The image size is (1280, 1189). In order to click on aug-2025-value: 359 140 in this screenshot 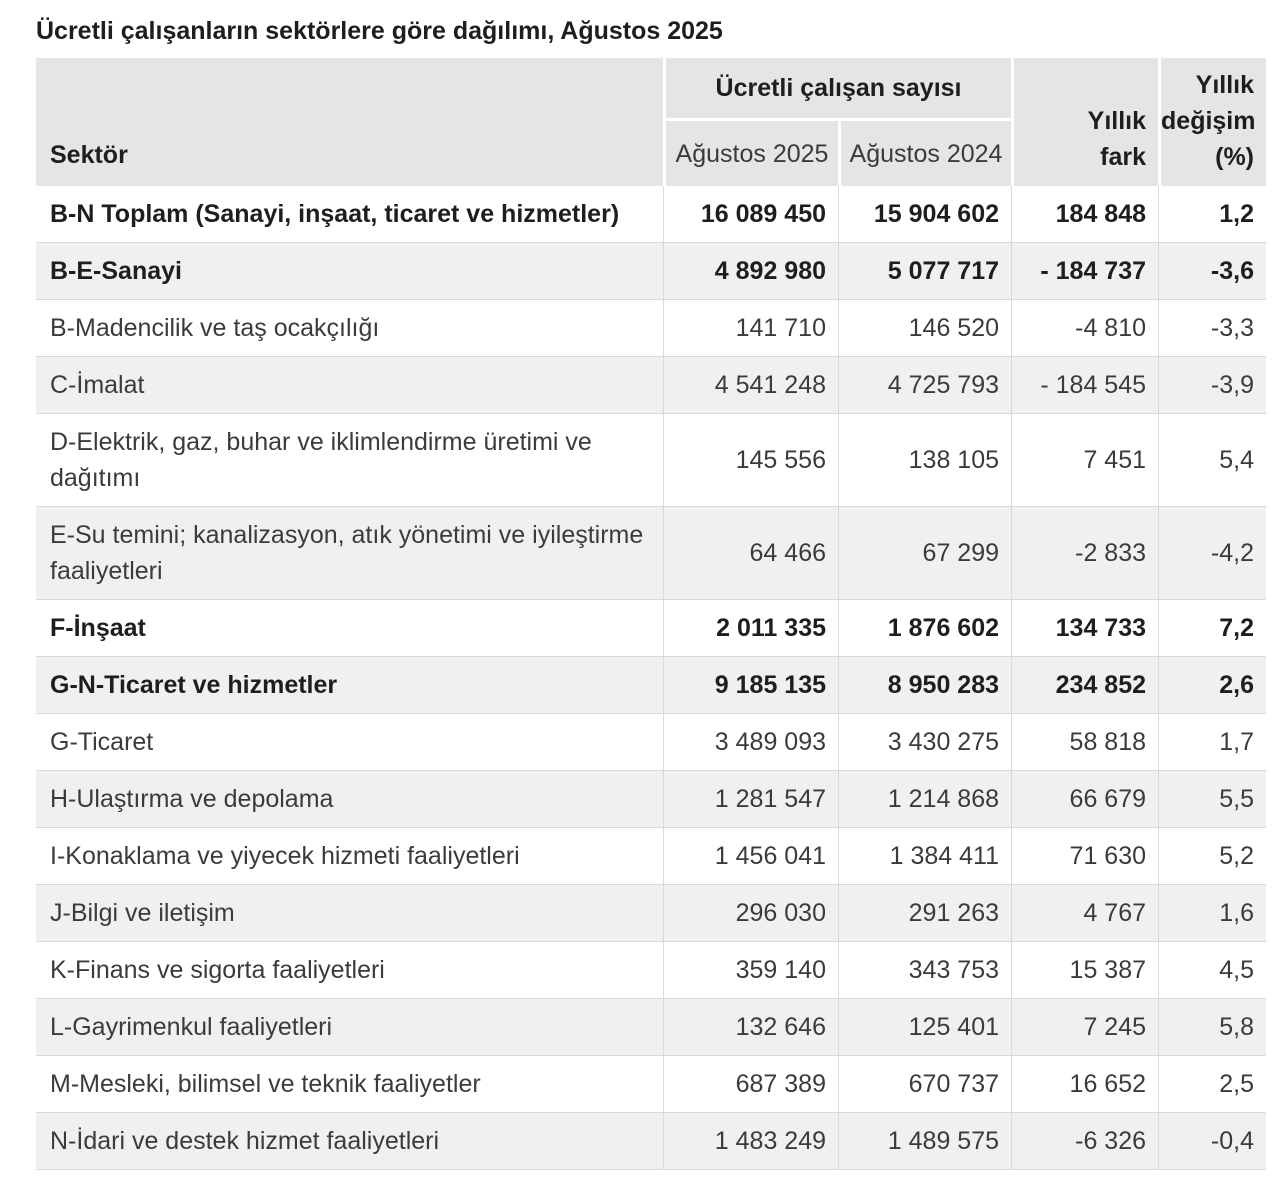, I will do `click(750, 969)`.